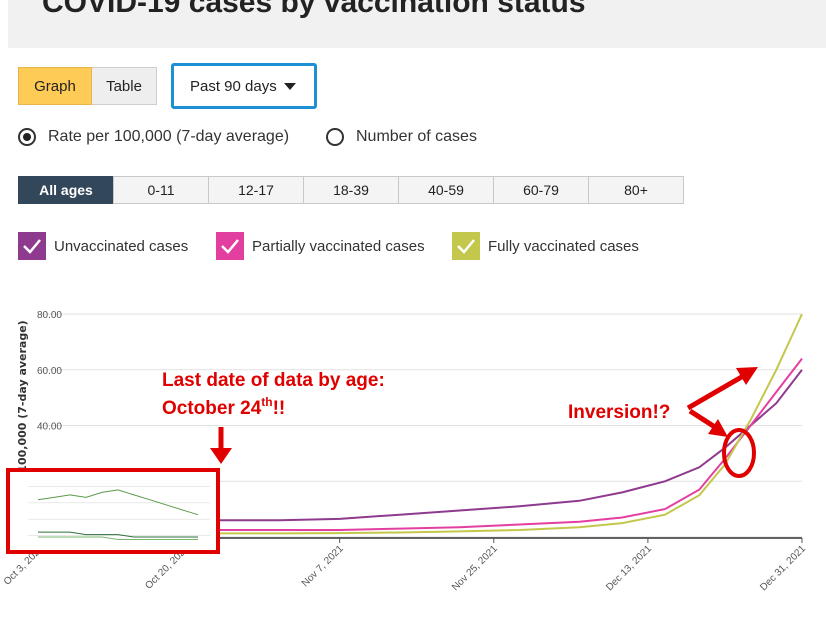 The width and height of the screenshot is (826, 621). I want to click on arrow-up-right-icon, so click(747, 376).